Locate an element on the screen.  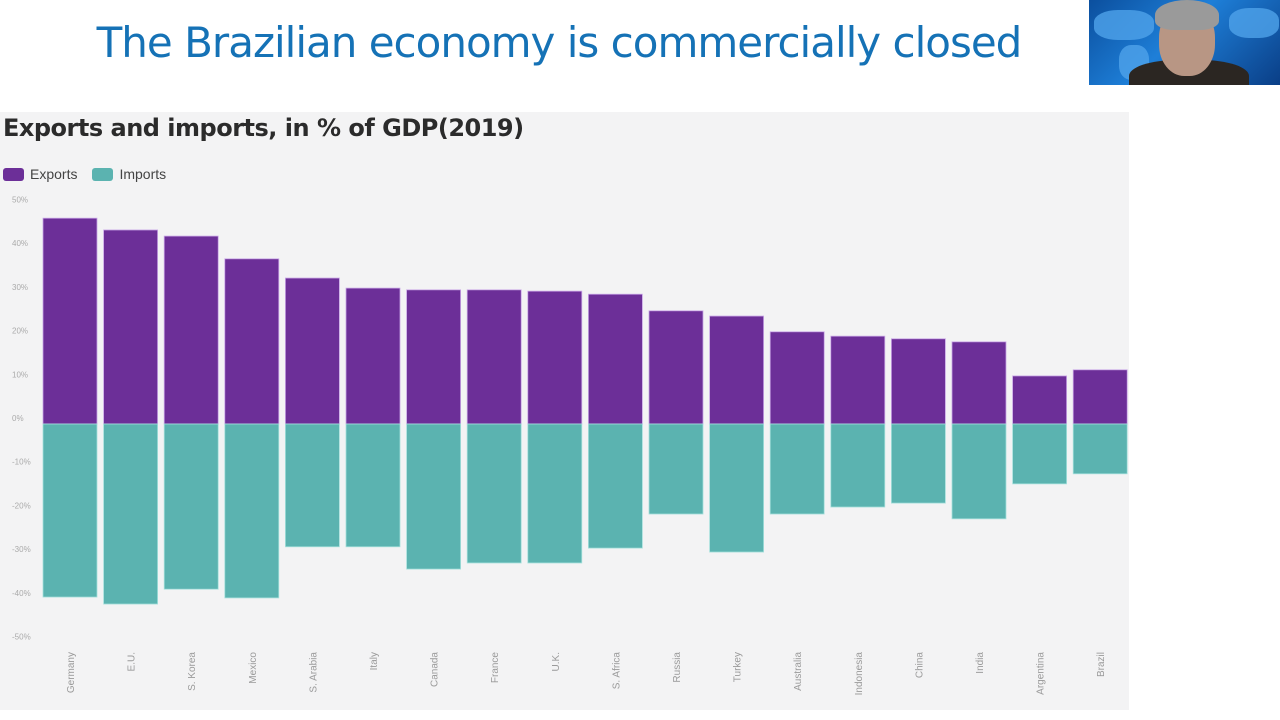
x-tick-label: Indonesia is located at coordinates (859, 674).